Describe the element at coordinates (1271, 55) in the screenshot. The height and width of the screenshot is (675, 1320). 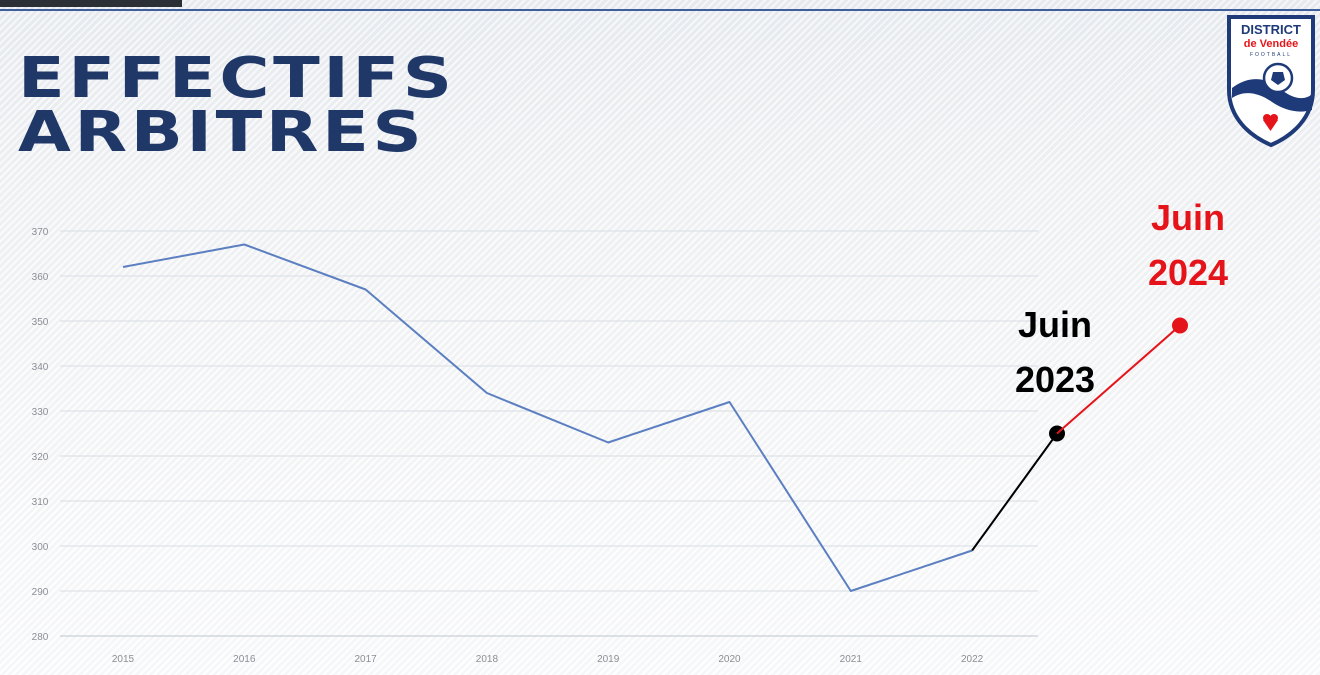
I see `logo-text-line3: FOOTBALL` at that location.